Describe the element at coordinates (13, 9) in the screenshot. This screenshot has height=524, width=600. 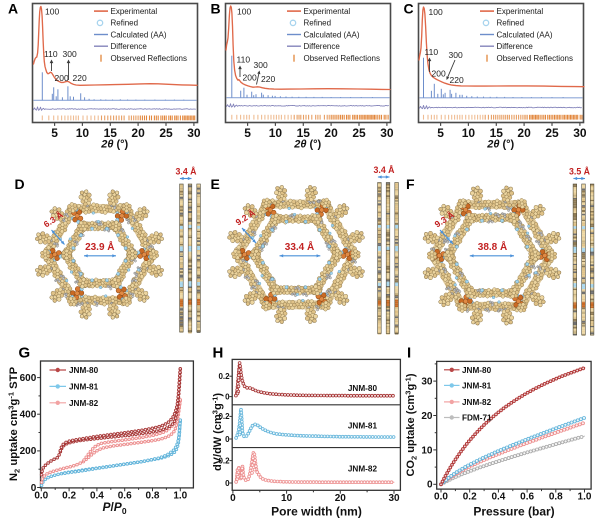
I see `svg-text: A` at that location.